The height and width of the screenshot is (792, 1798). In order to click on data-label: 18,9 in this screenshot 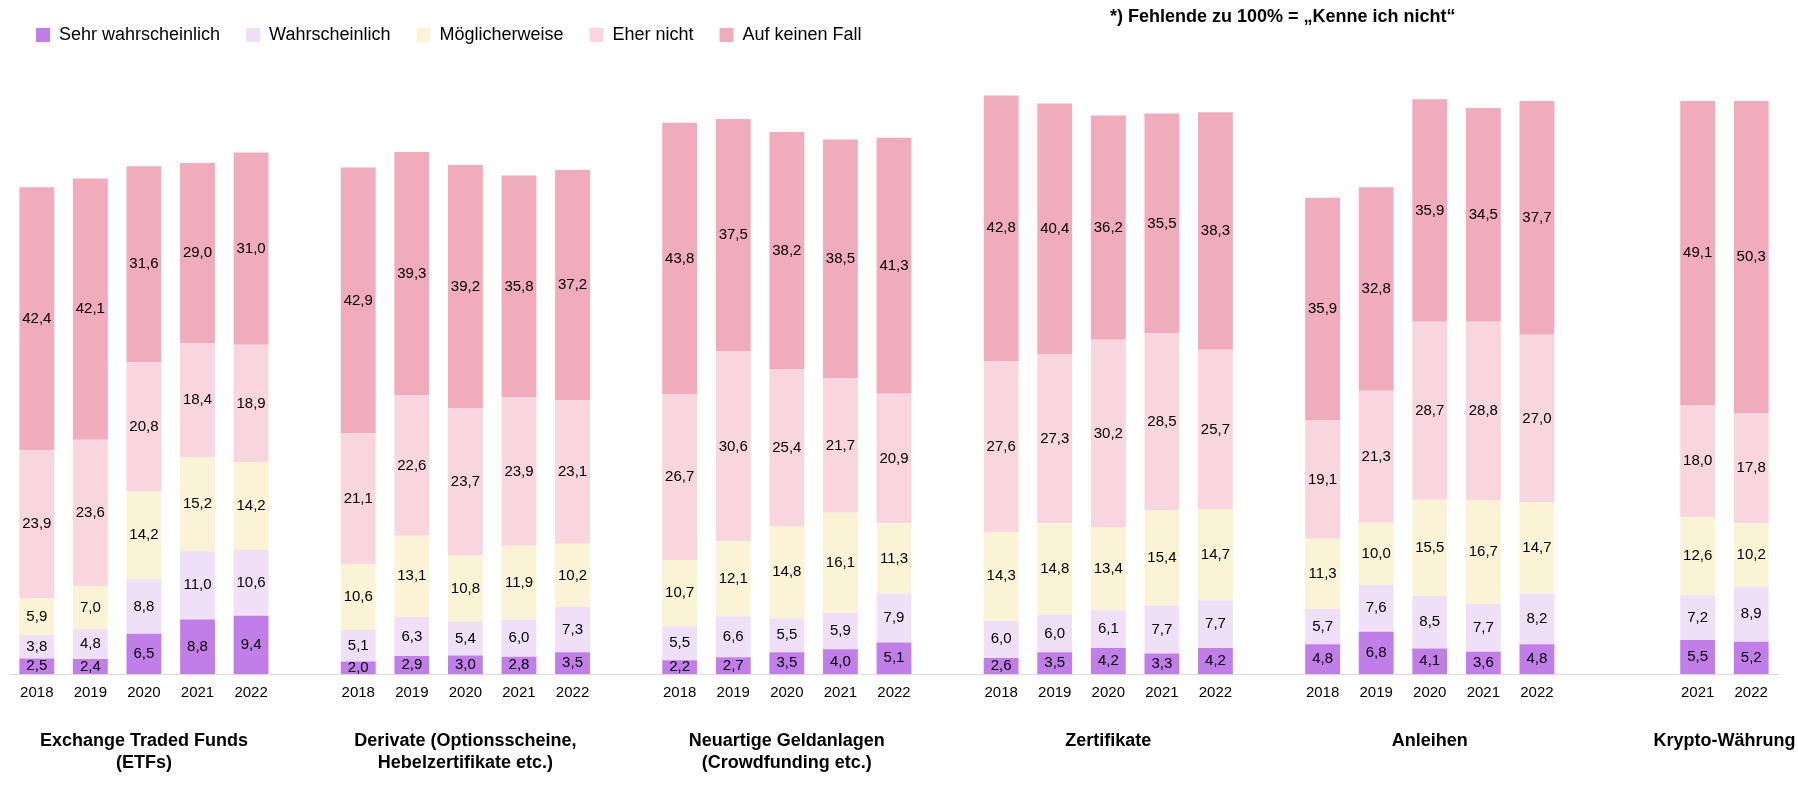, I will do `click(251, 402)`.